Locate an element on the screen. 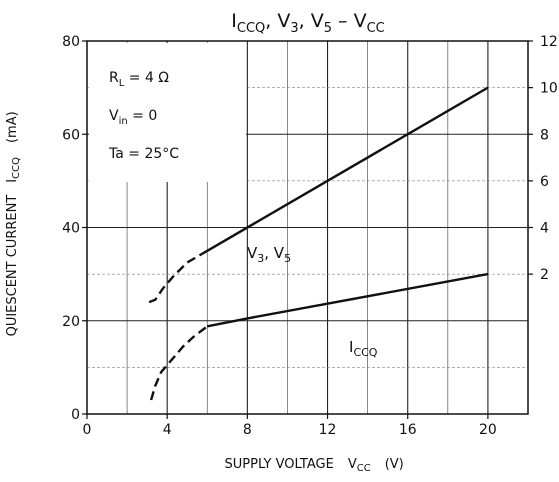  y-right-tick-label: 6 is located at coordinates (544, 182).